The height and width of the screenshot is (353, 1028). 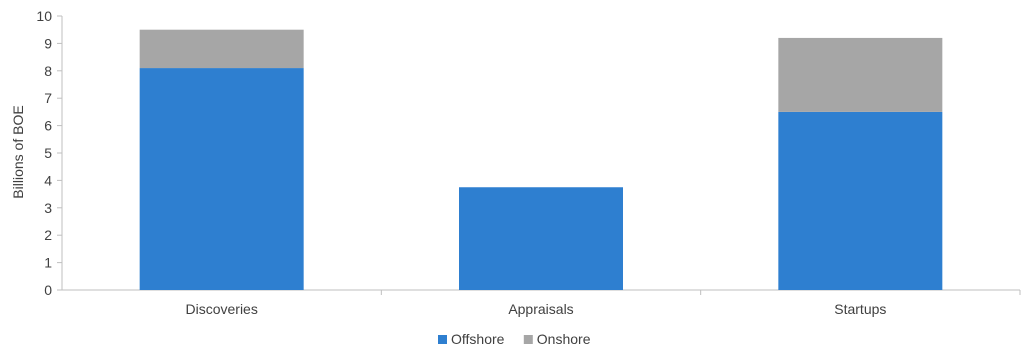 I want to click on legend-label-offshore: Offshore, so click(x=478, y=339).